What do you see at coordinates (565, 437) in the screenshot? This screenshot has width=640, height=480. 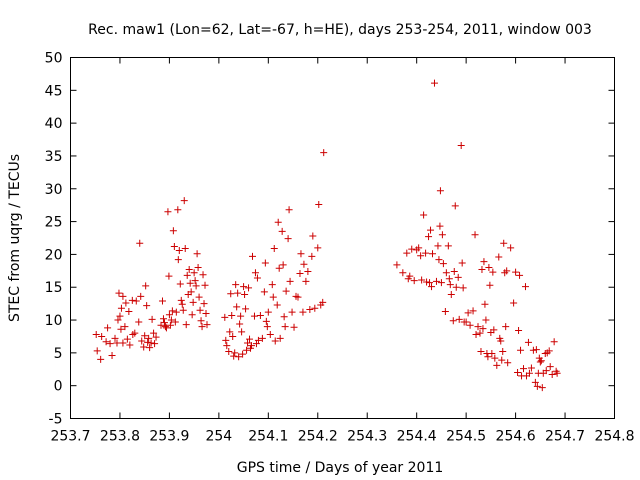 I see `x-tick-label: 254.7` at bounding box center [565, 437].